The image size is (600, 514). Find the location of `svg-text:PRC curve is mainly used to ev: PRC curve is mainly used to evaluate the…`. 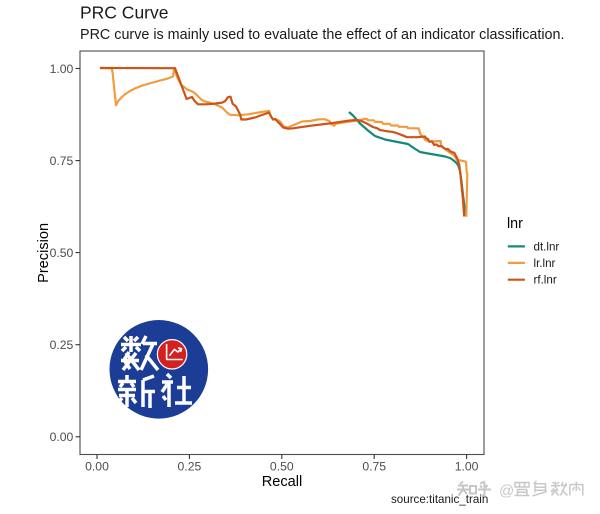

svg-text:PRC curve is mainly used to ev: PRC curve is mainly used to evaluate the… is located at coordinates (322, 35).